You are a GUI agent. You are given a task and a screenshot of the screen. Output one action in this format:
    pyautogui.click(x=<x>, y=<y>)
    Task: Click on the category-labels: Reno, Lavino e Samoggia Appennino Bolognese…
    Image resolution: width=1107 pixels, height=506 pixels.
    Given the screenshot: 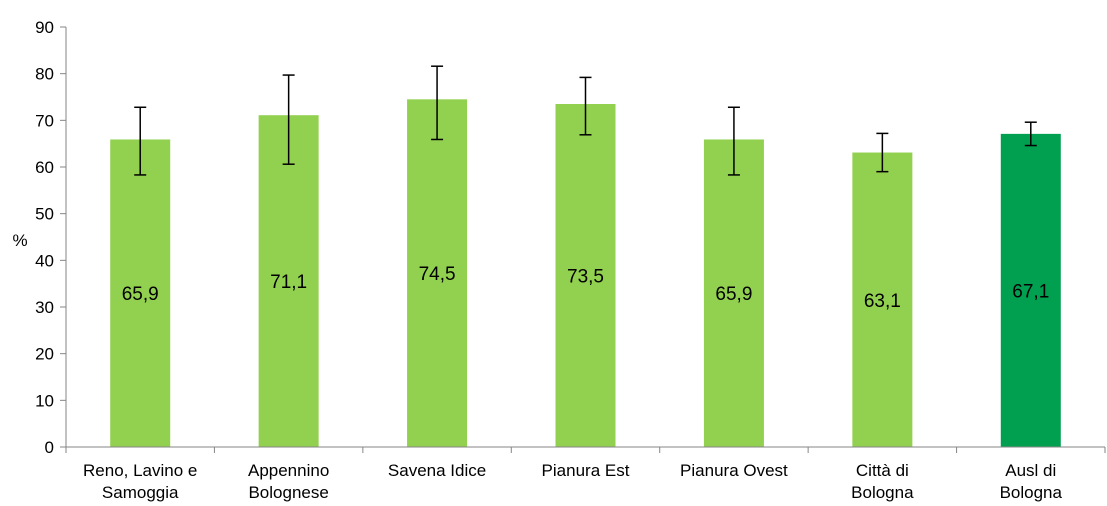 What is the action you would take?
    pyautogui.click(x=572, y=481)
    